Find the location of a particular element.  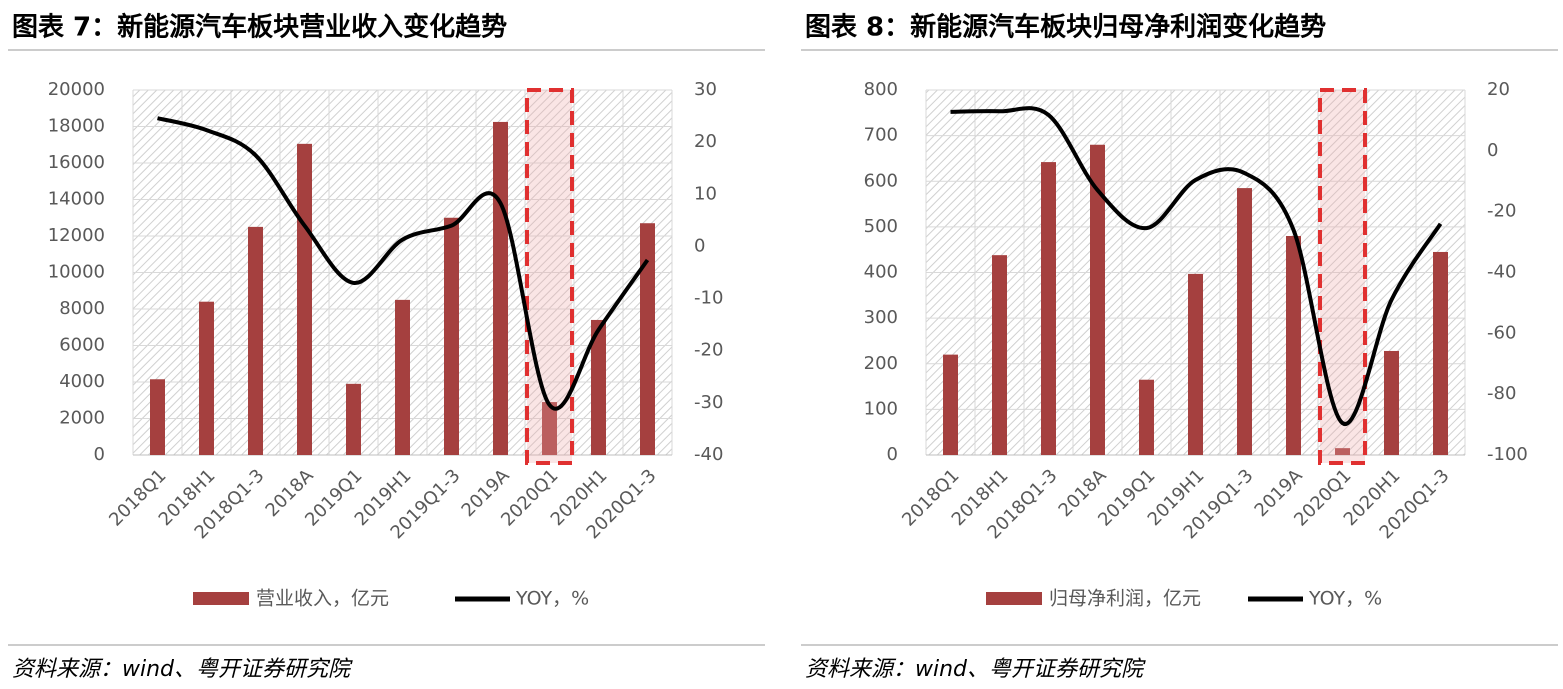

highlight-box is located at coordinates (1342, 276).